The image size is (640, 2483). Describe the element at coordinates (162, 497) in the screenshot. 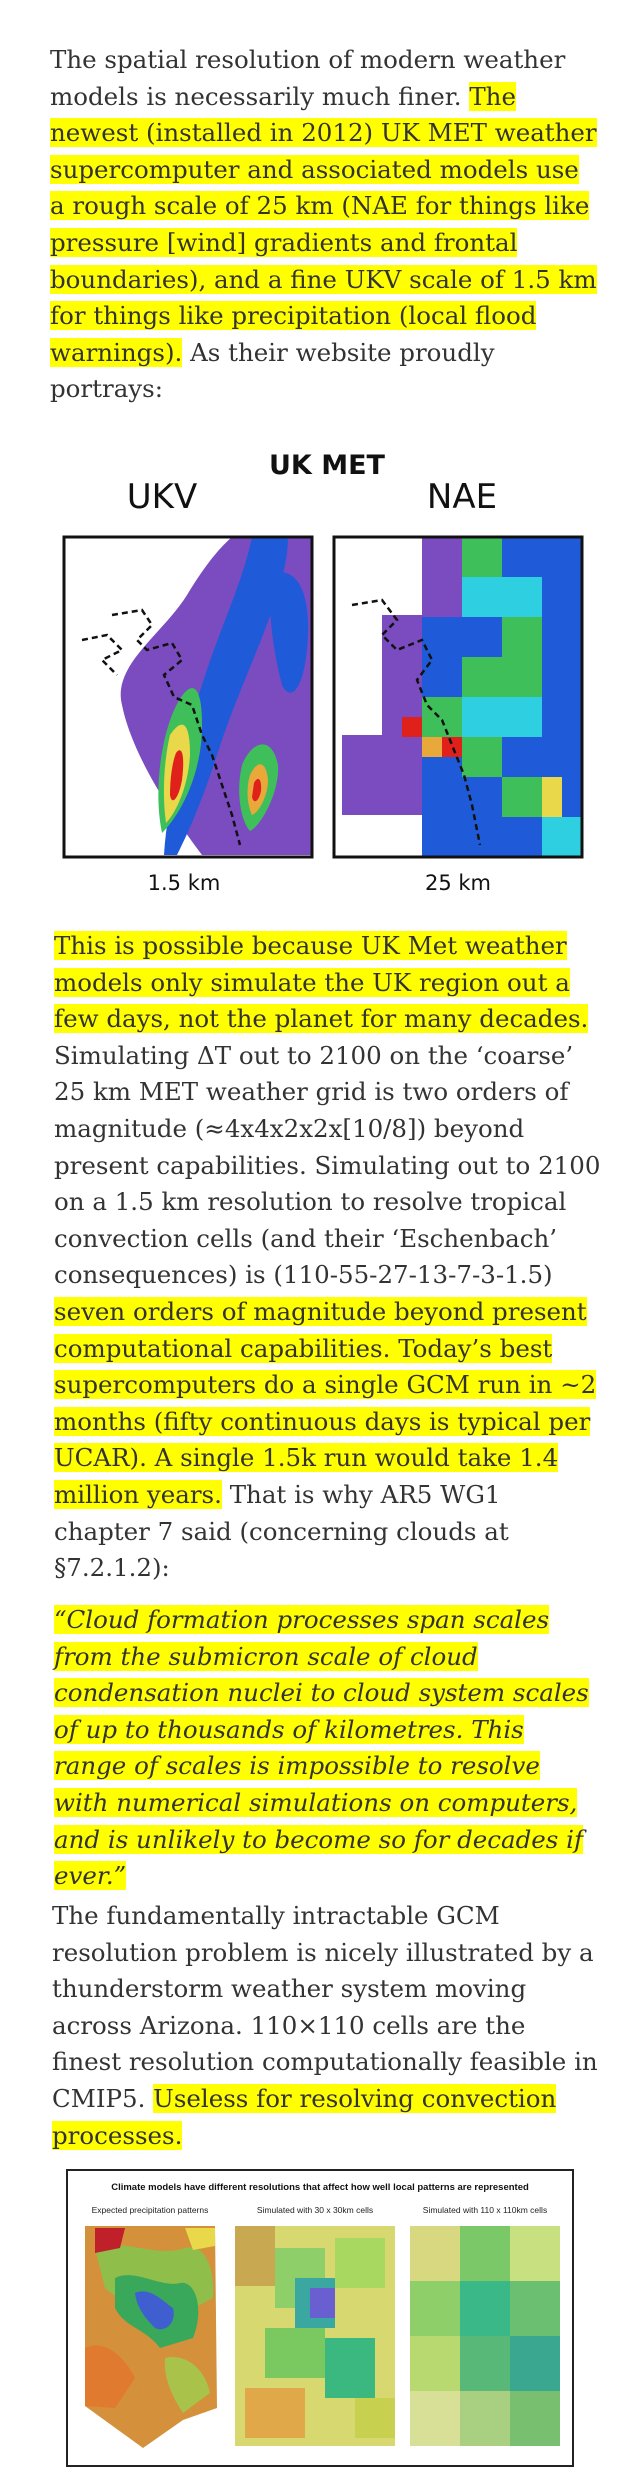

I see `ukv-label: UKV` at that location.